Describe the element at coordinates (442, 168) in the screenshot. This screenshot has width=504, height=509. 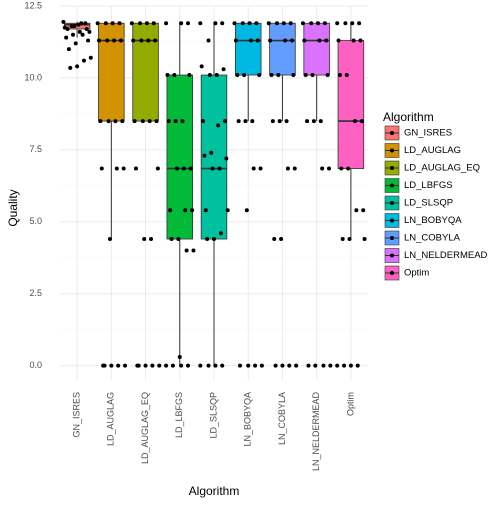
I see `legend-label: LD_AUGLAG_EQ` at that location.